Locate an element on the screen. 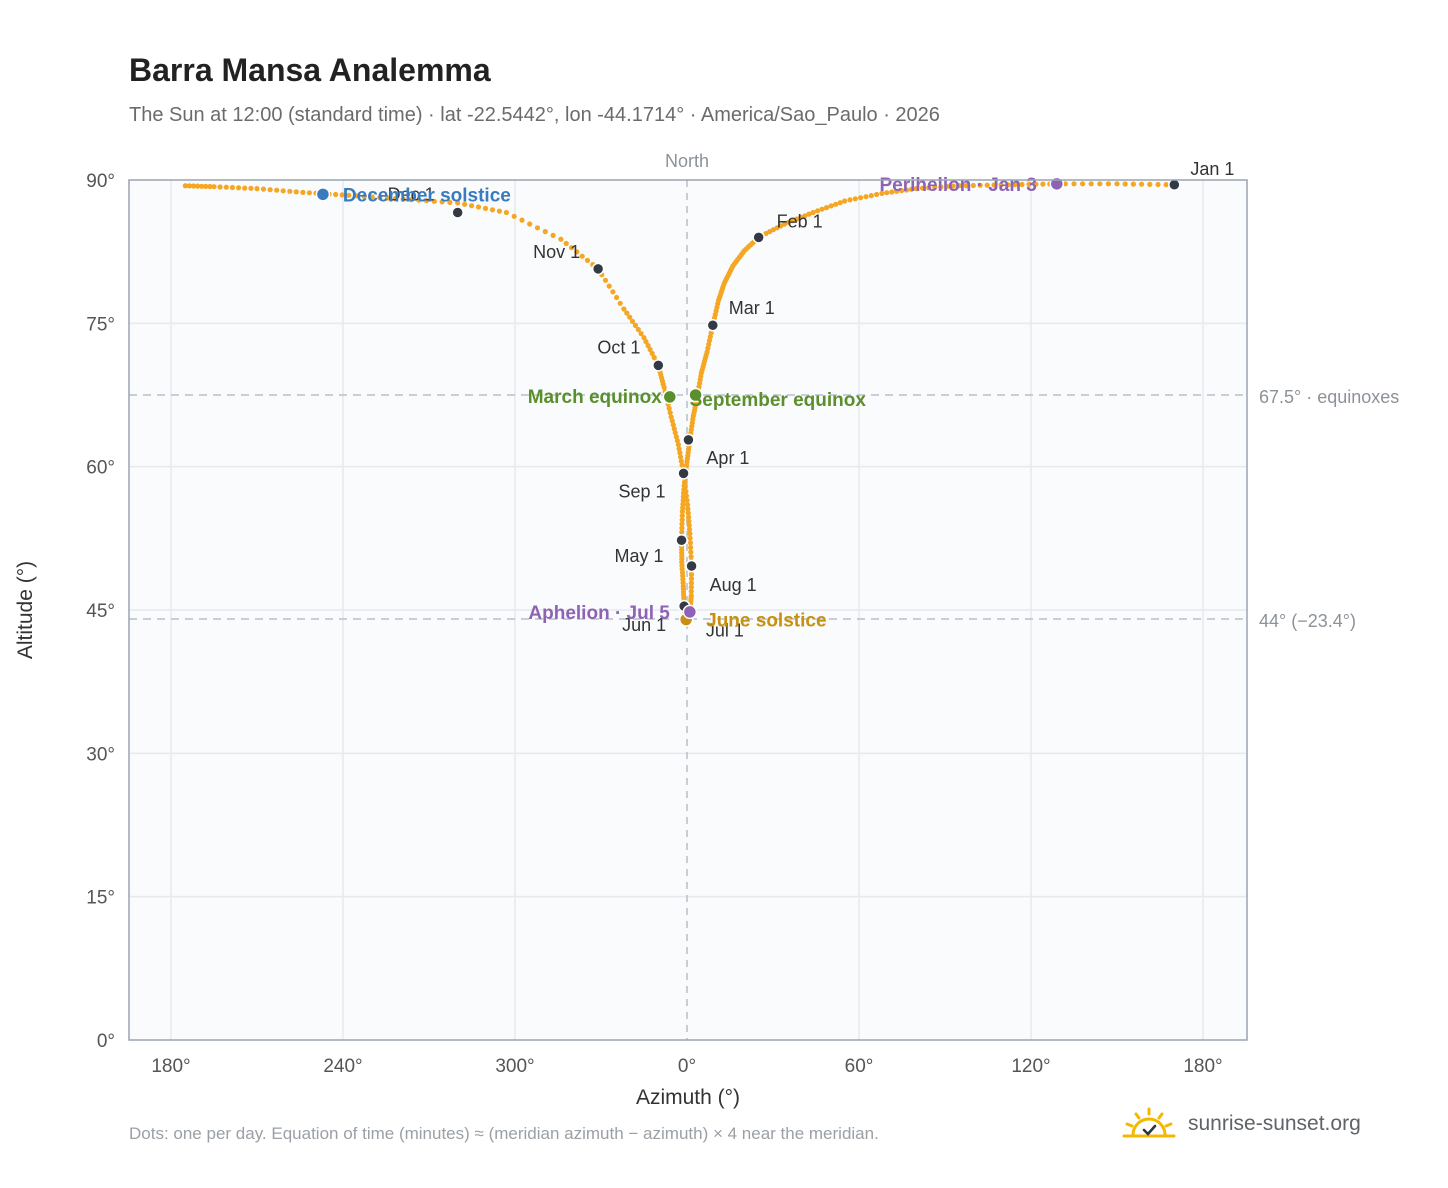  month-label: Aug 1 is located at coordinates (733, 585).